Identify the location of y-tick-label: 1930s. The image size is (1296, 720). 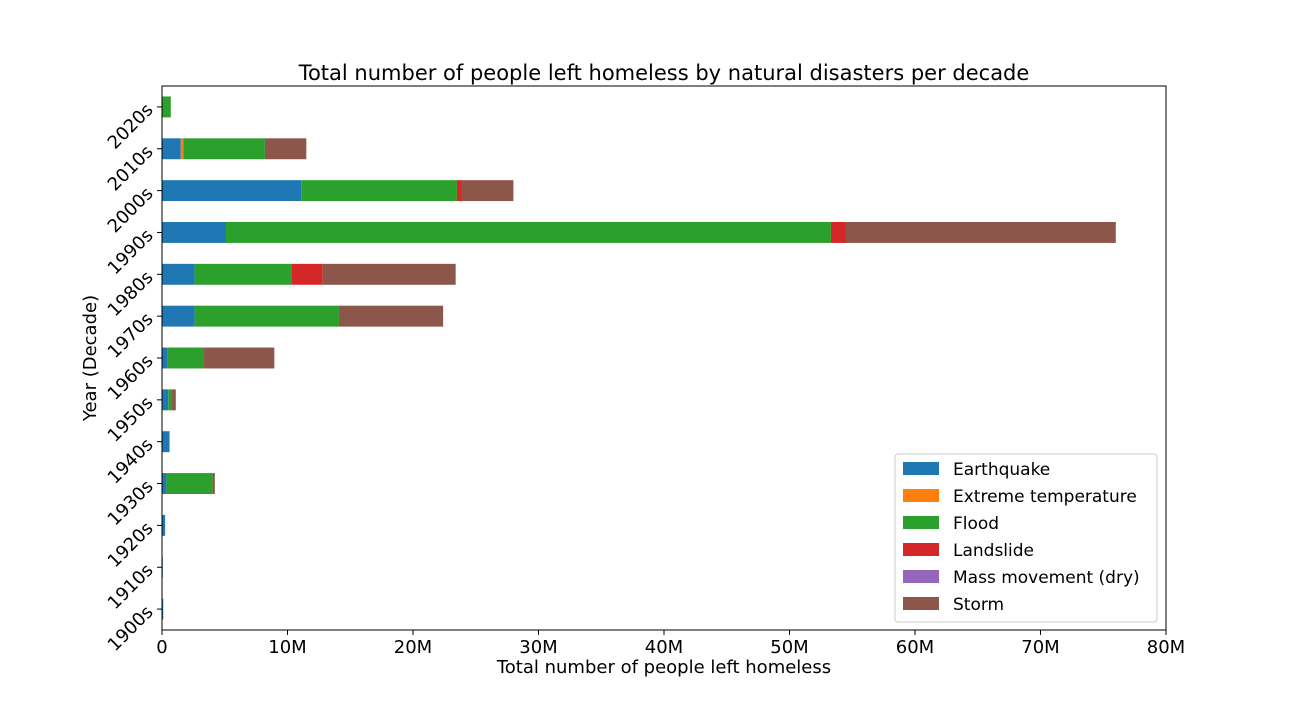
(131, 503).